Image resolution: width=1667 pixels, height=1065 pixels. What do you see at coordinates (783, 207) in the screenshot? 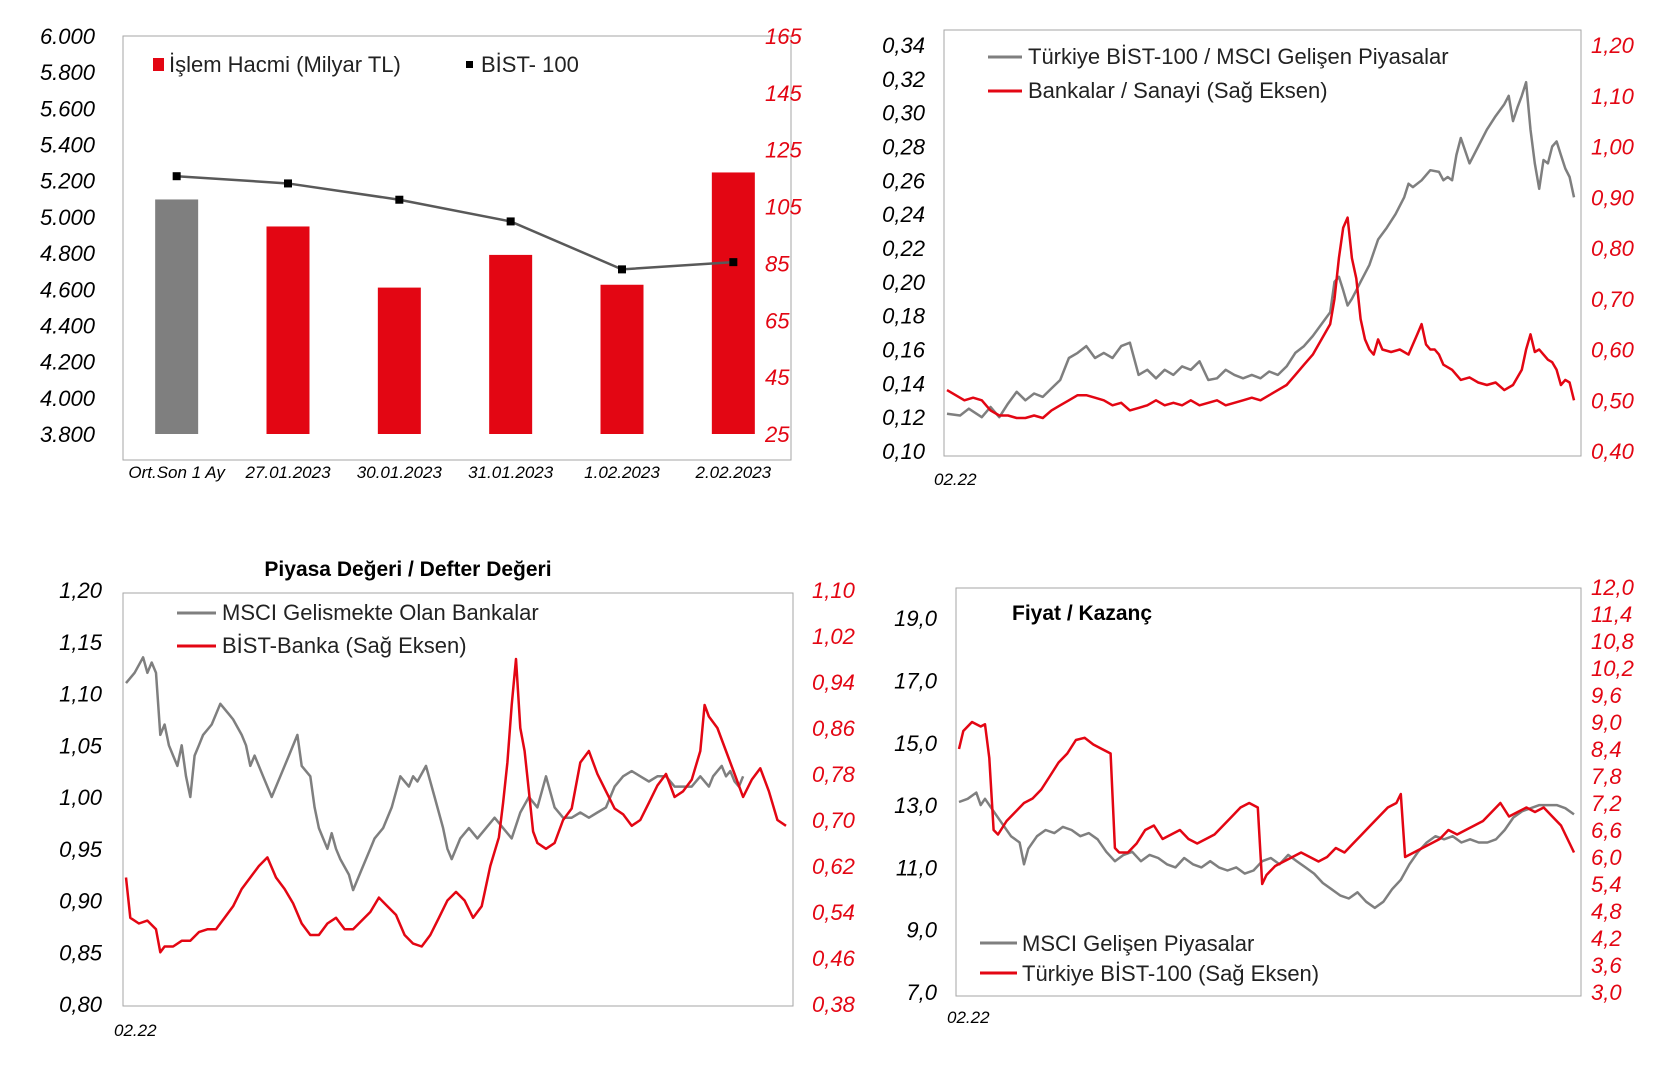
I see `right-tick-label: 105` at bounding box center [783, 207].